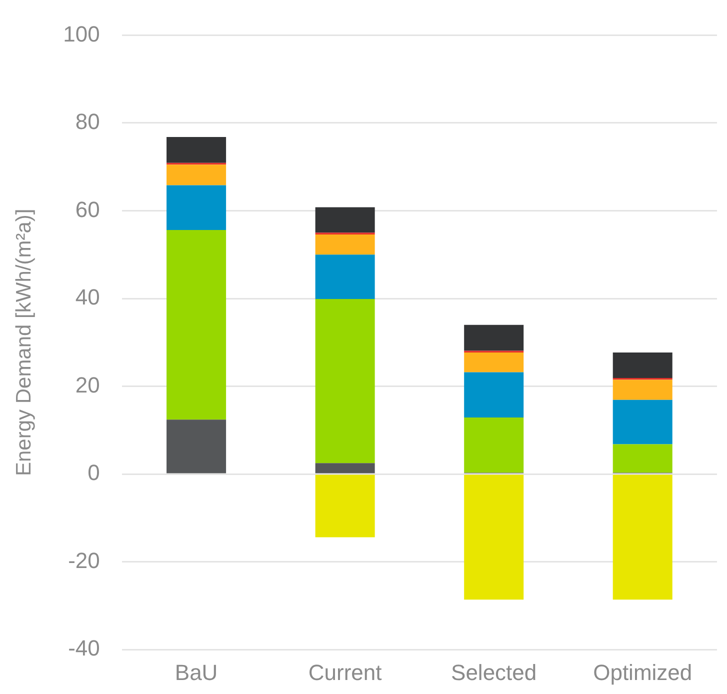 Image resolution: width=727 pixels, height=694 pixels. I want to click on y-tick-label: 0, so click(94, 473).